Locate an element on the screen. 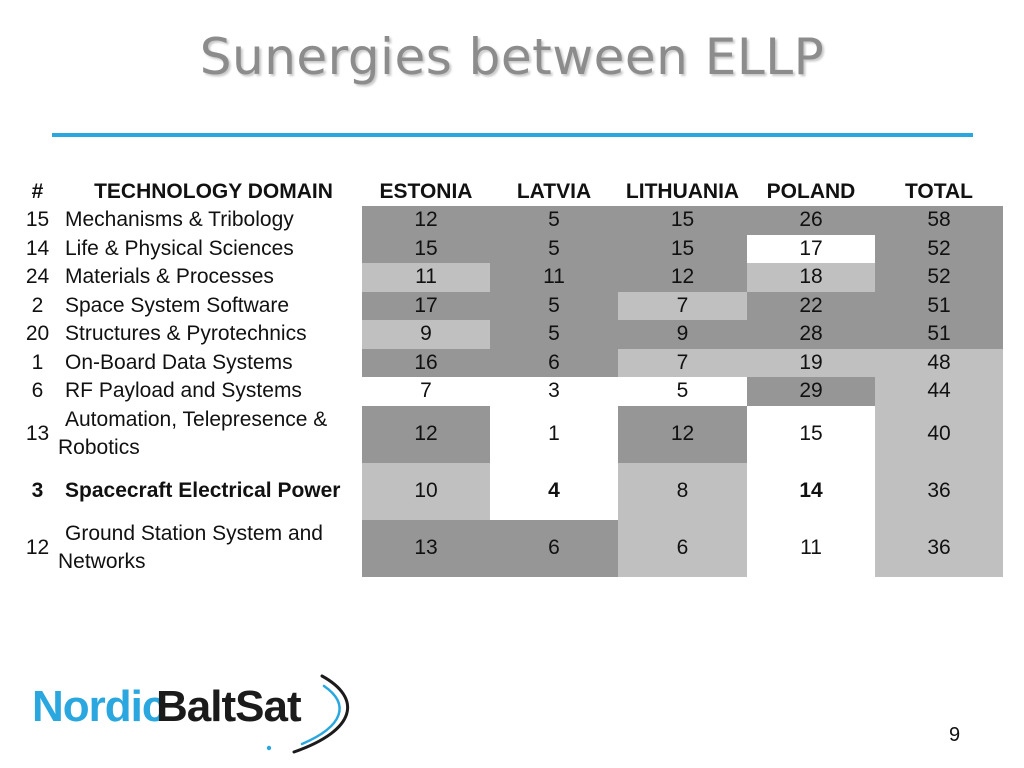  row-domain-line1: Automation, Telepresence & is located at coordinates (196, 419).